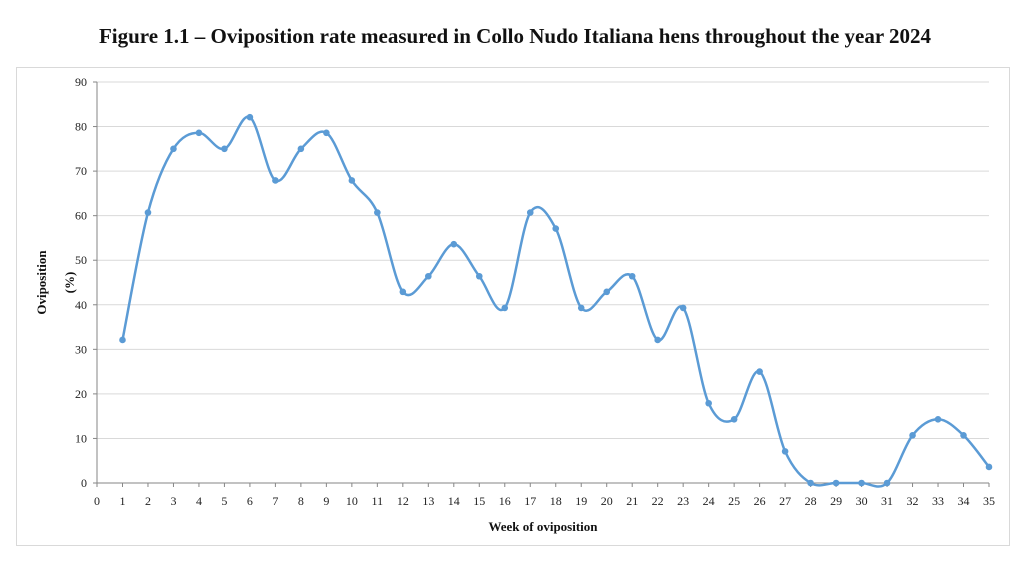  I want to click on x-tick-label: 4, so click(199, 501).